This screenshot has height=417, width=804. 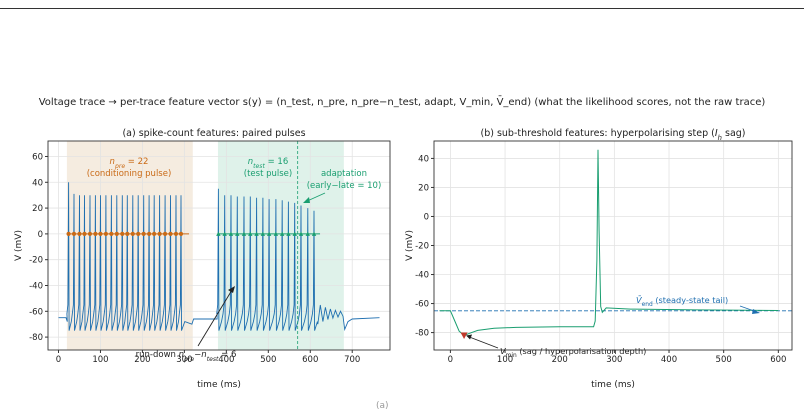 I want to click on xtick-label-b-500: 500, so click(x=724, y=360).